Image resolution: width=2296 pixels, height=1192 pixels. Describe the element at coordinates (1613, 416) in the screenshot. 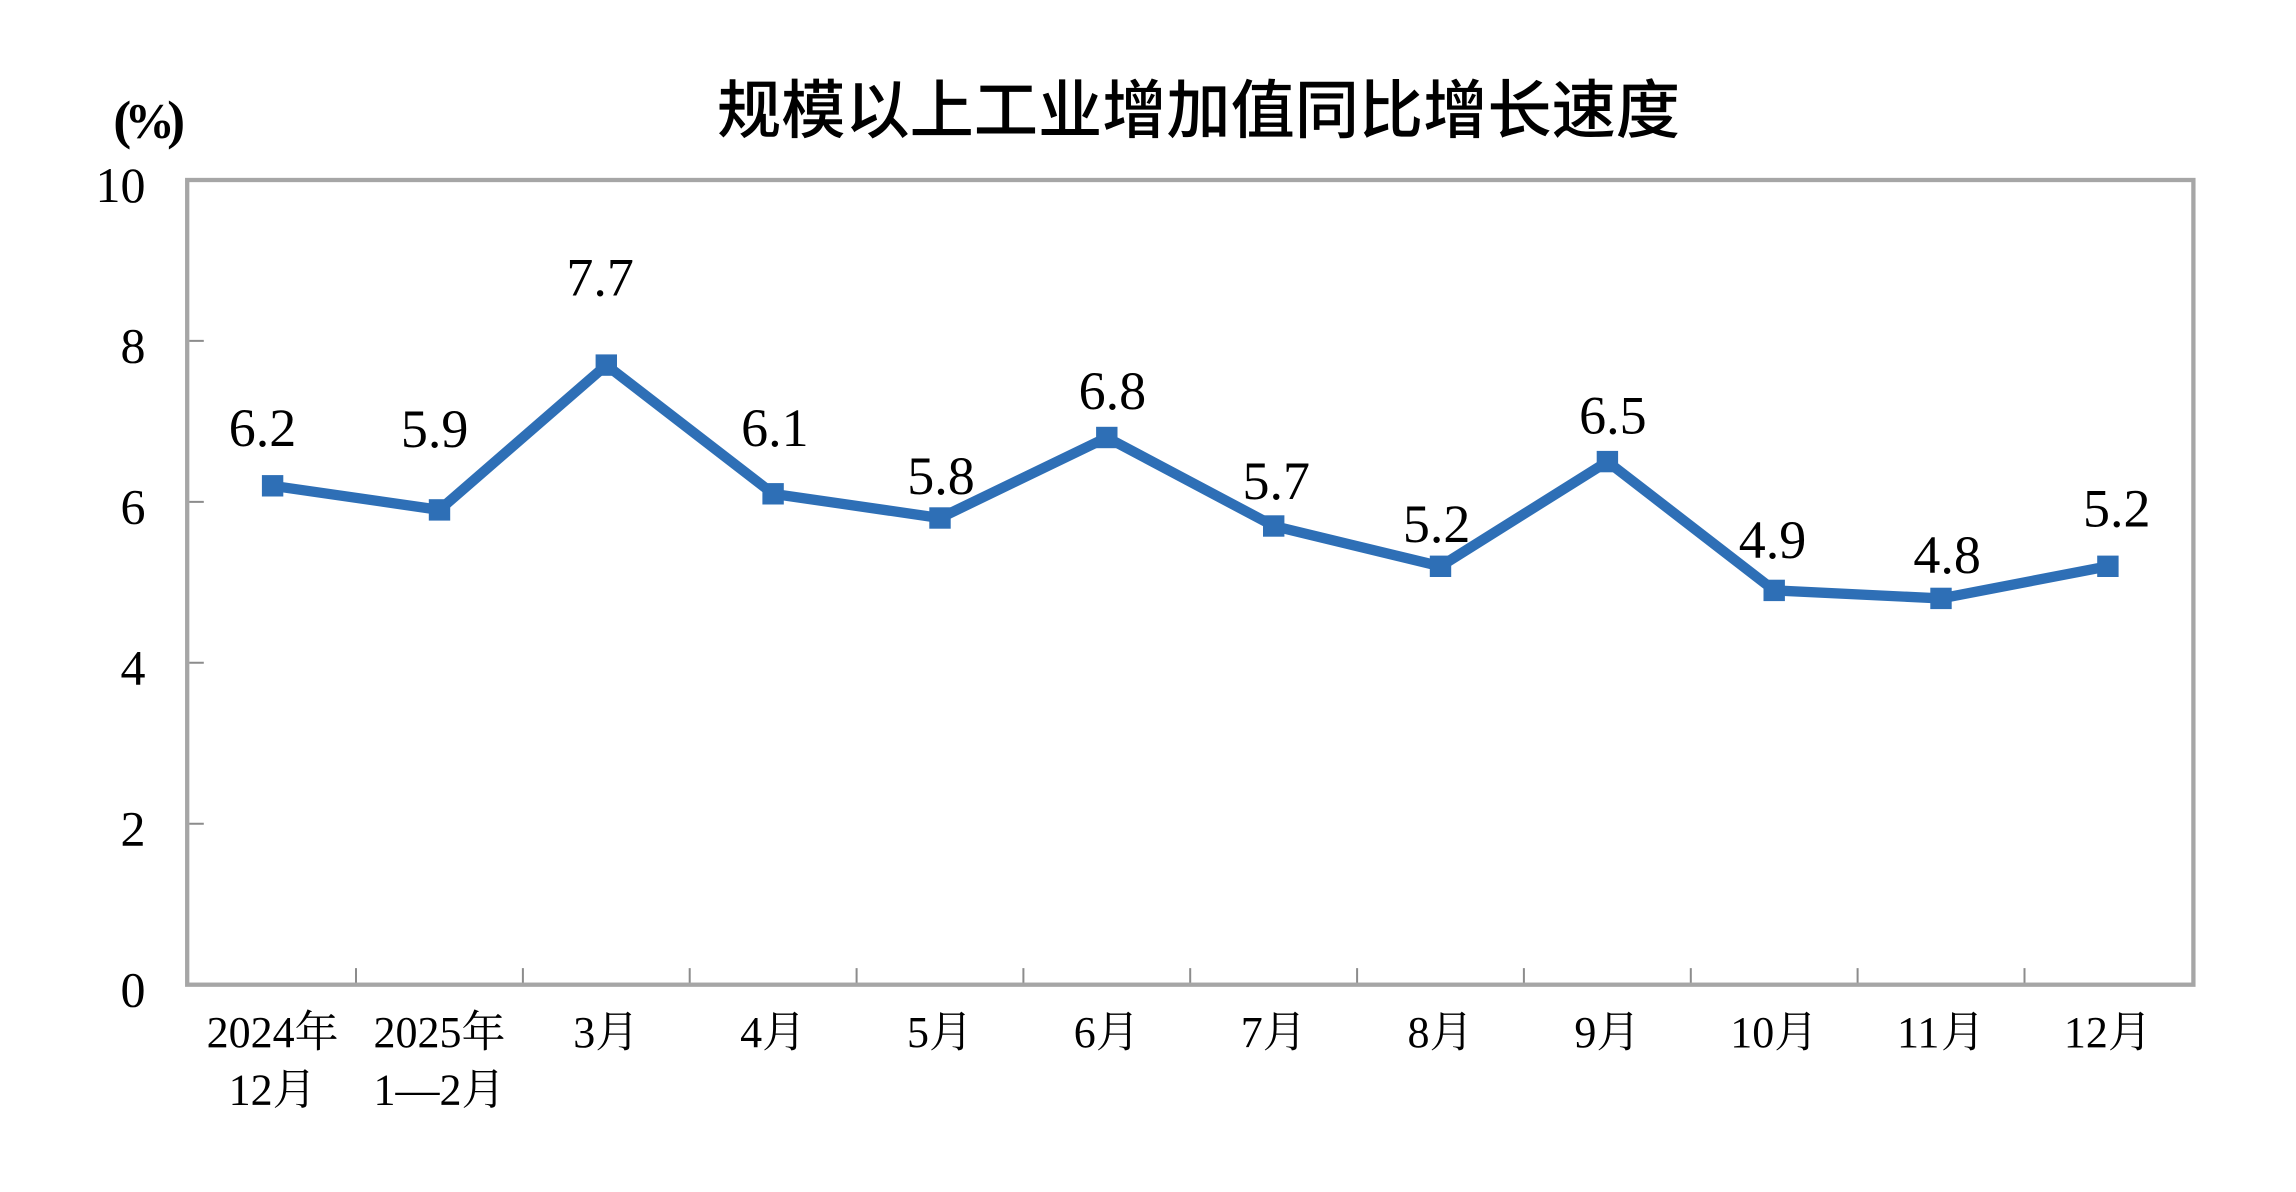

I see `svg-text: 6.5` at that location.